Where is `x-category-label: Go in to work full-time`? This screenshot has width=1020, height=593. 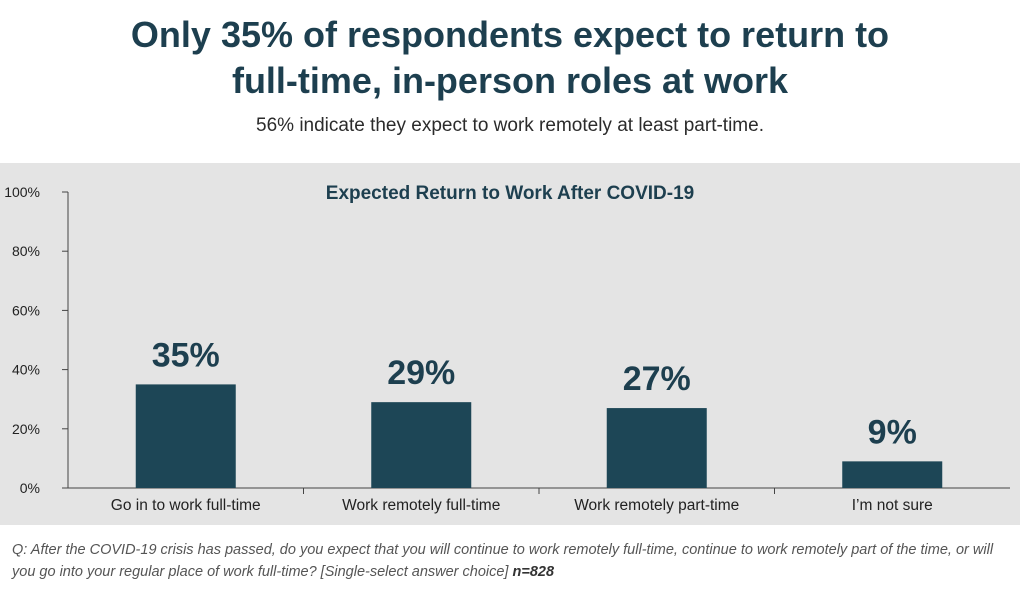 x-category-label: Go in to work full-time is located at coordinates (186, 505).